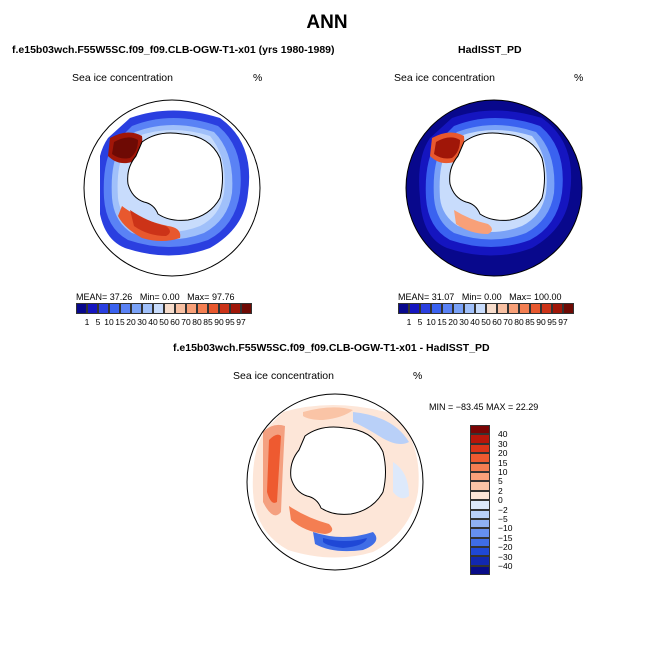  I want to click on diff-minmax-text: MIN = −83.45 MAX = 22.29, so click(484, 407).